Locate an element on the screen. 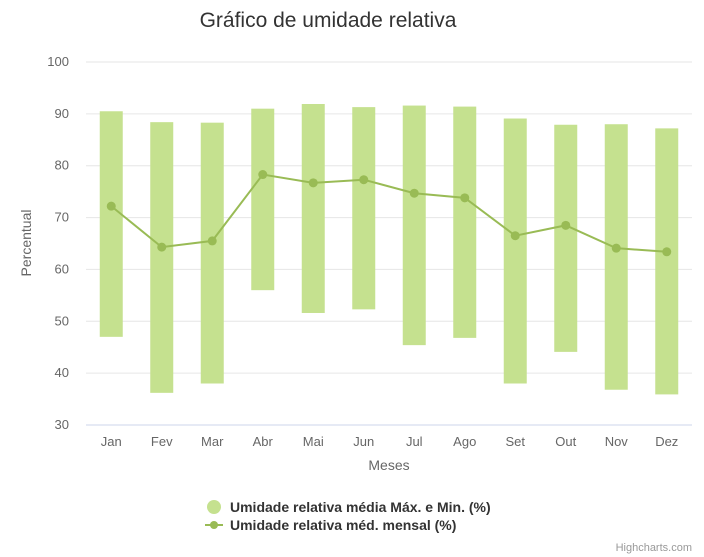 The height and width of the screenshot is (557, 704). x-tick-label: Out is located at coordinates (565, 441).